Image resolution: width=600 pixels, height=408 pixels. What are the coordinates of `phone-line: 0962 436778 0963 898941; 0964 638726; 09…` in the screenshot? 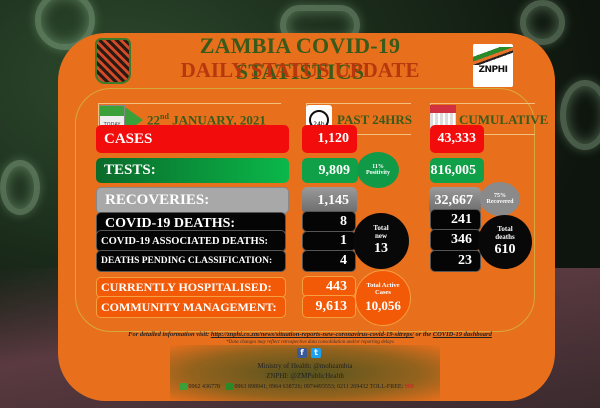 It's located at (360, 386).